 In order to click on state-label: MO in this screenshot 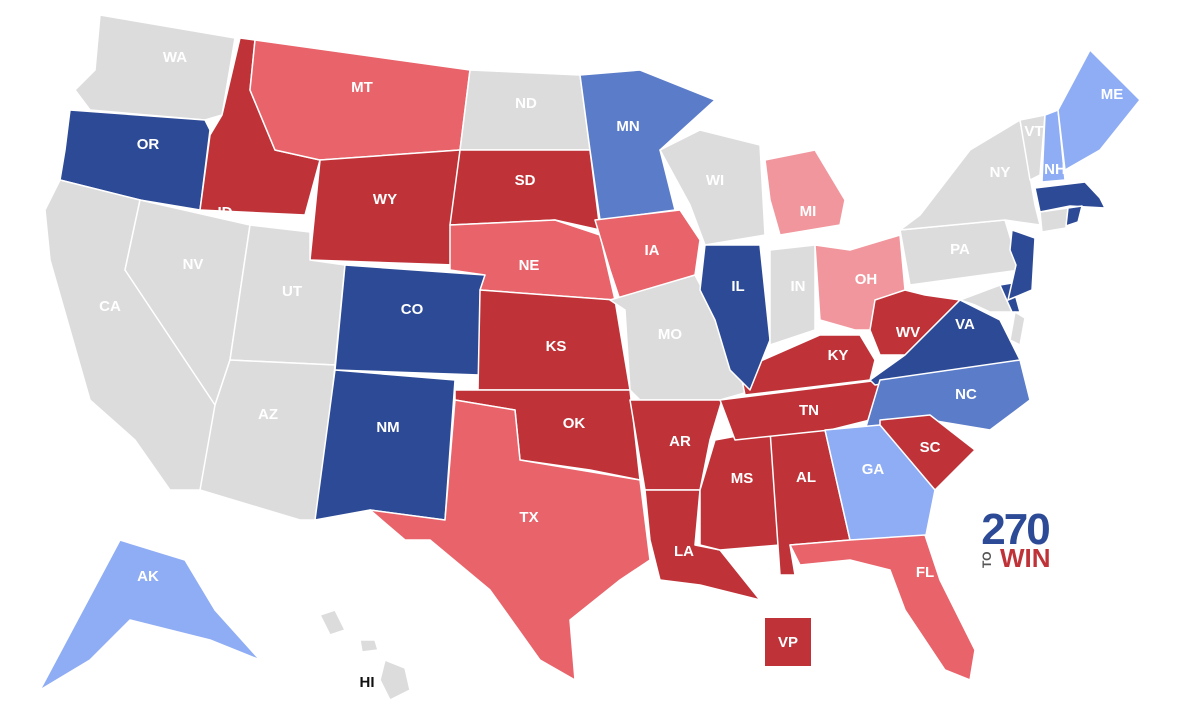, I will do `click(670, 334)`.